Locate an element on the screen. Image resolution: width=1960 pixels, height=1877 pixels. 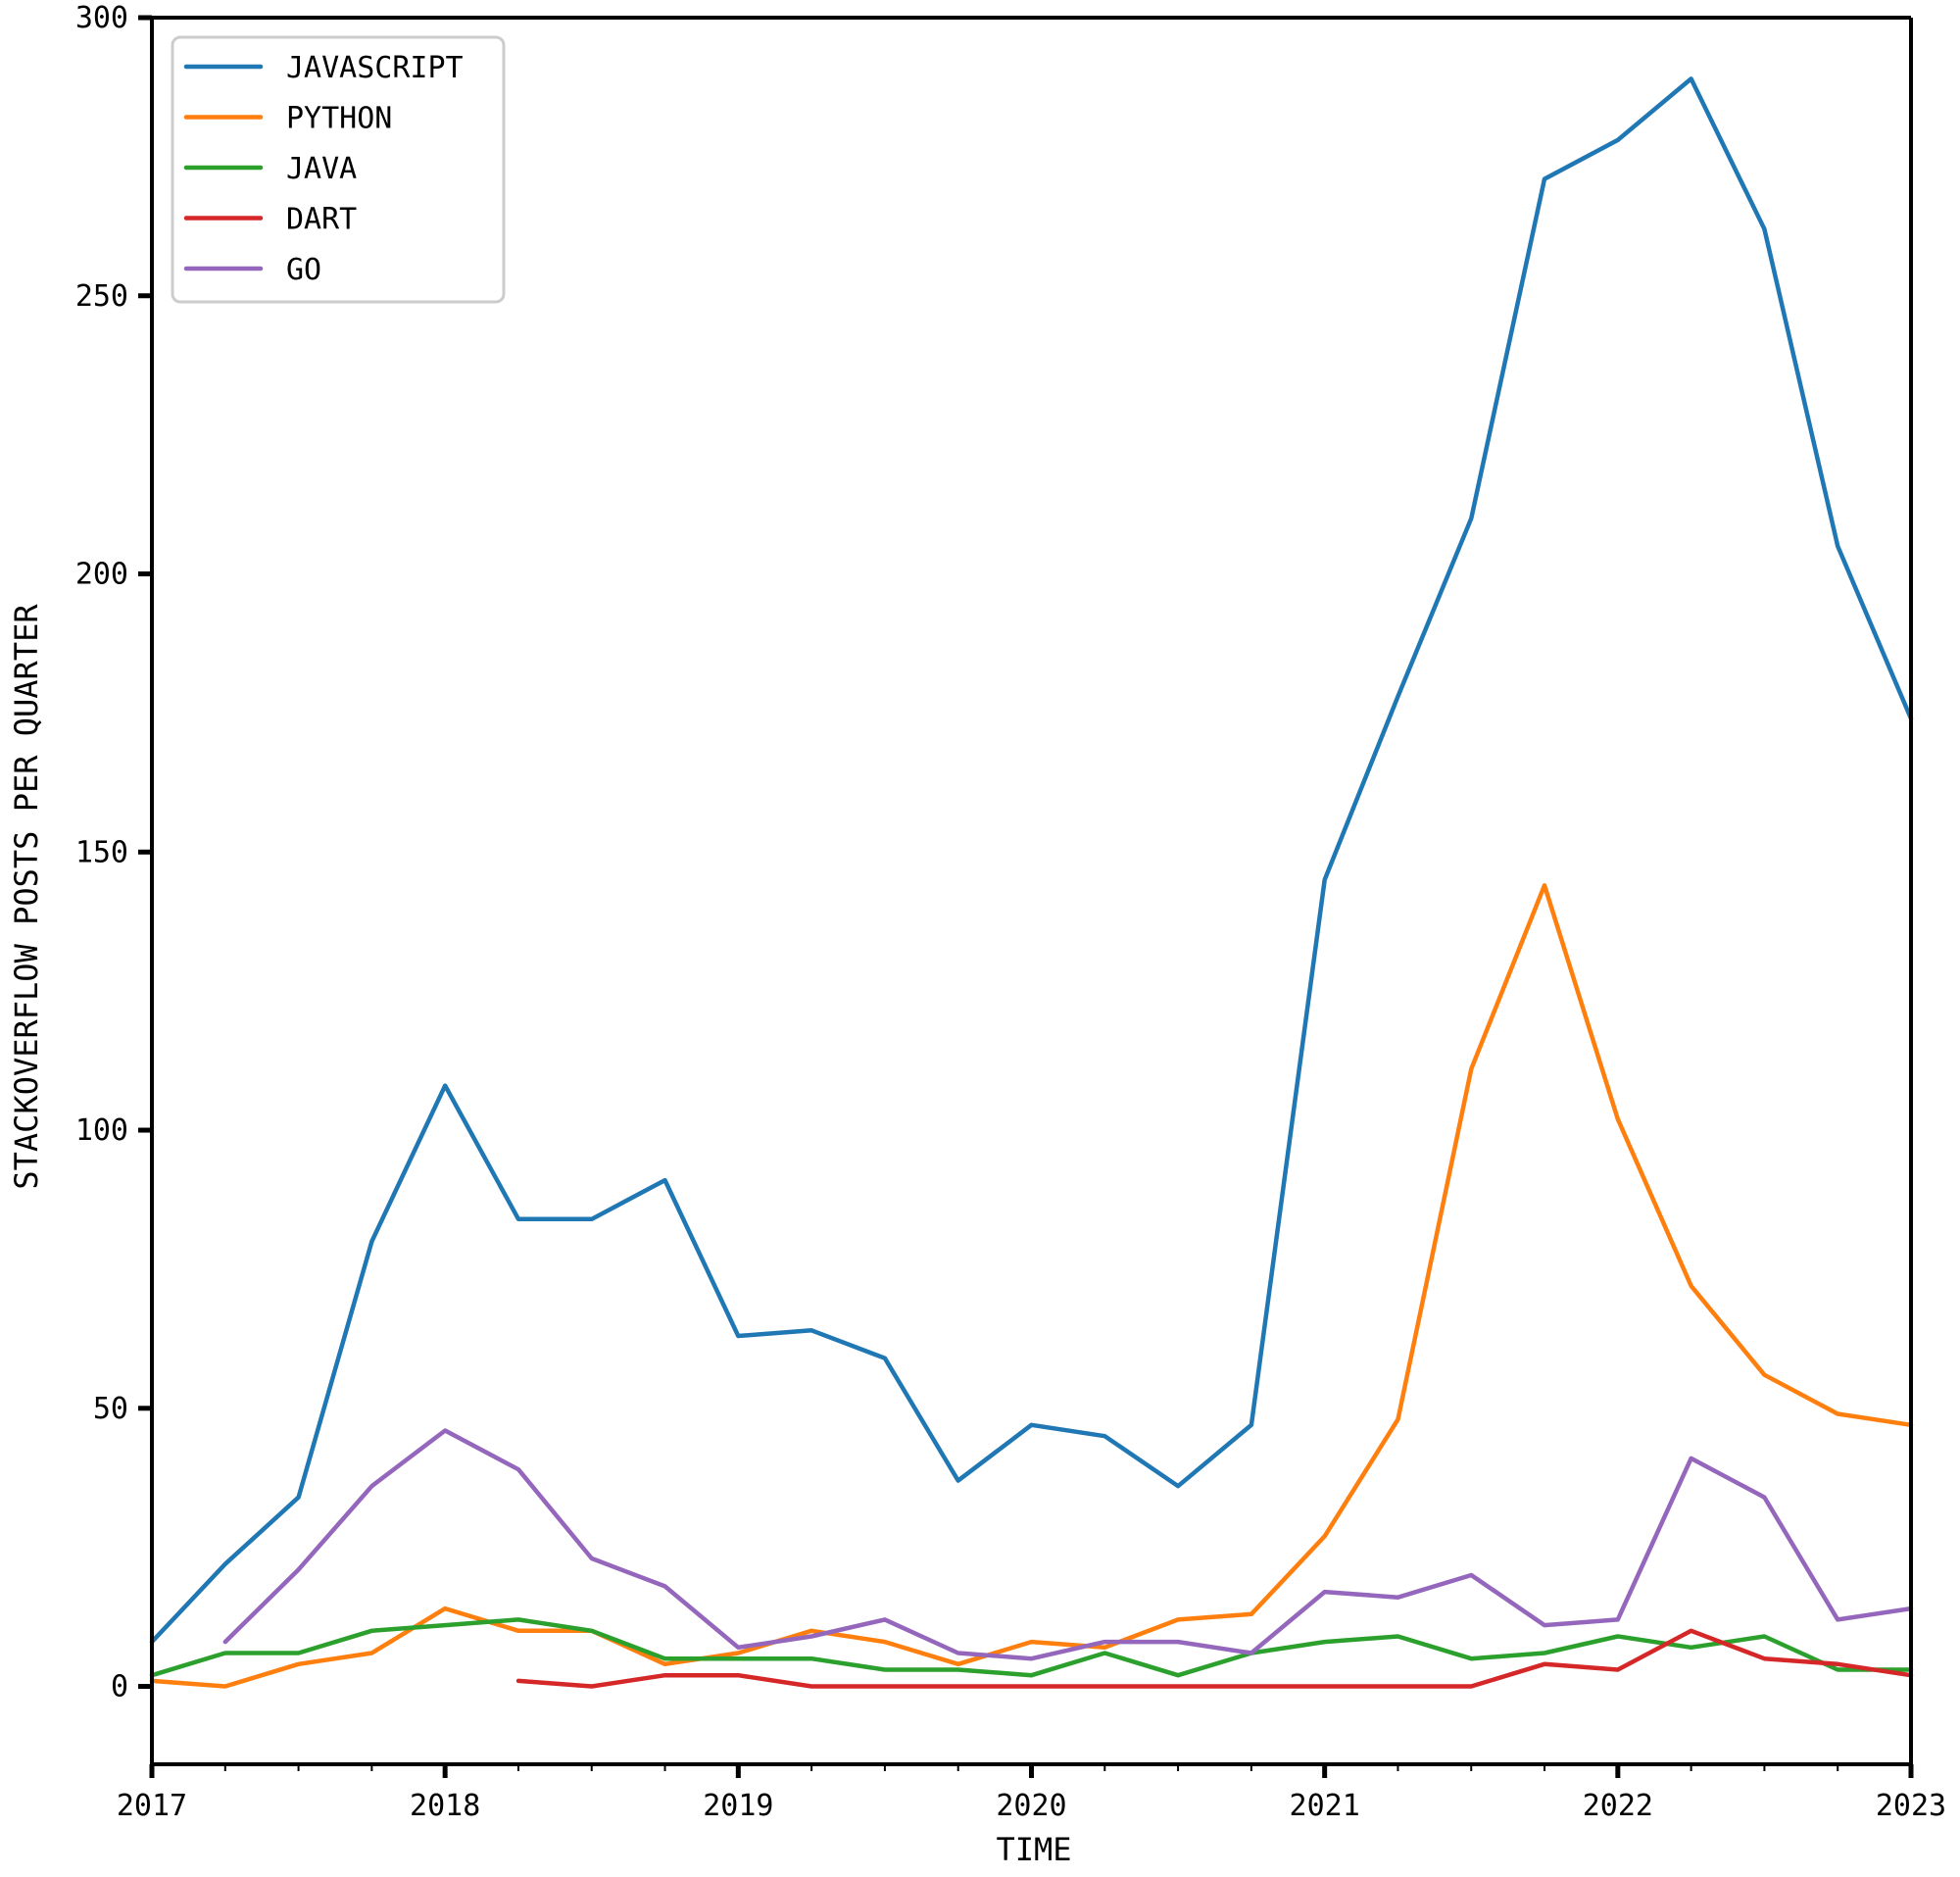
legend-label-dart: DART is located at coordinates (321, 220).